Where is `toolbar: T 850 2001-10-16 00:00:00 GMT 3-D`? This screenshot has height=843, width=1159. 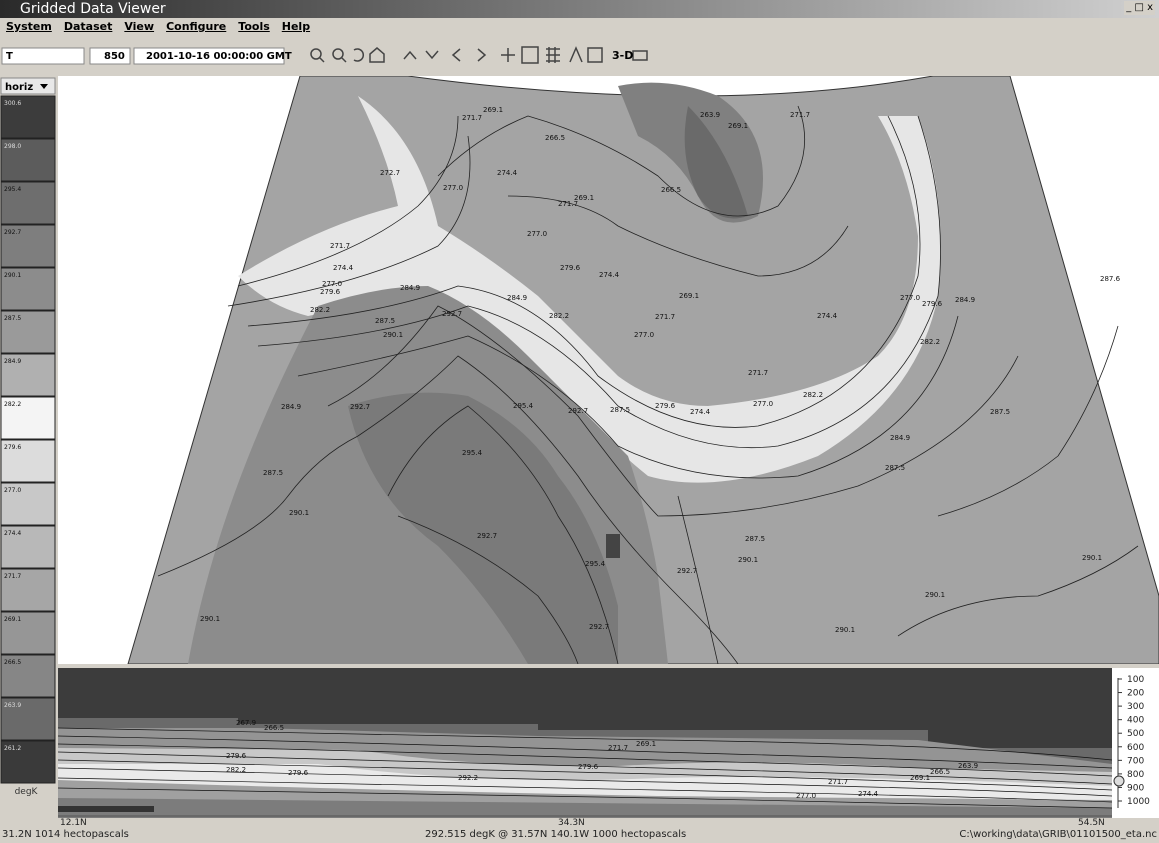 toolbar: T 850 2001-10-16 00:00:00 GMT 3-D is located at coordinates (324, 55).